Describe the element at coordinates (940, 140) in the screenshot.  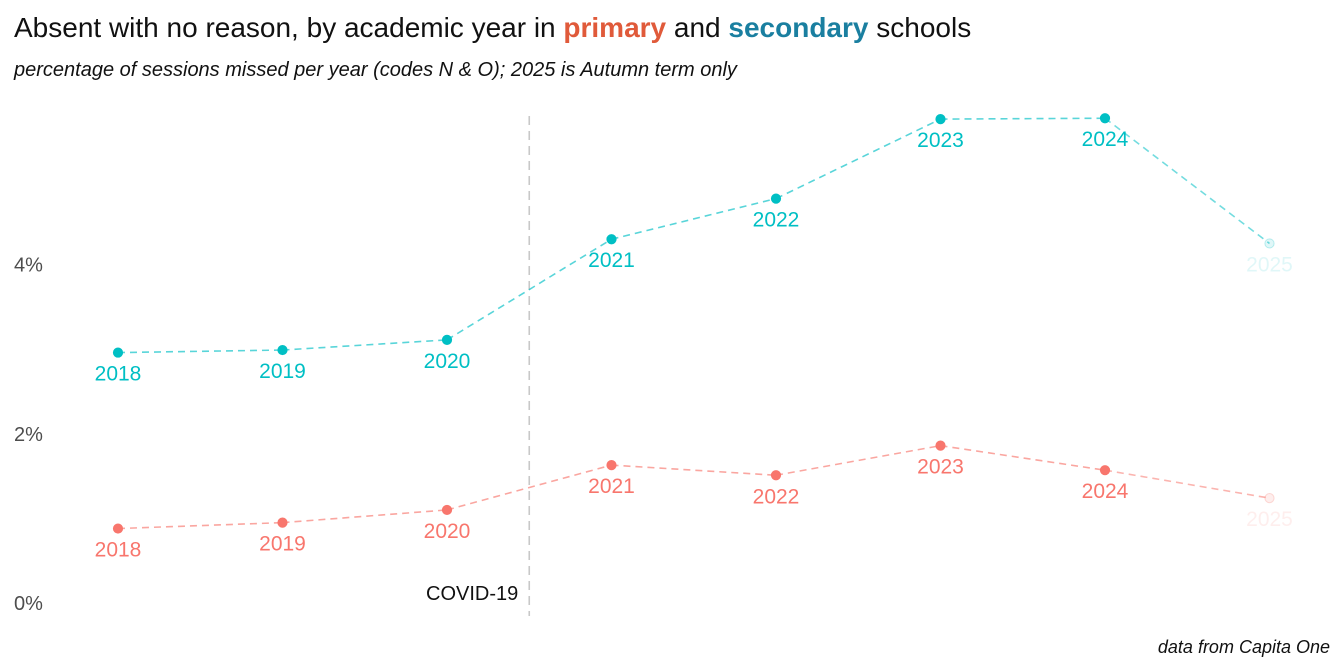
I see `secondary-point-label: 2023` at that location.